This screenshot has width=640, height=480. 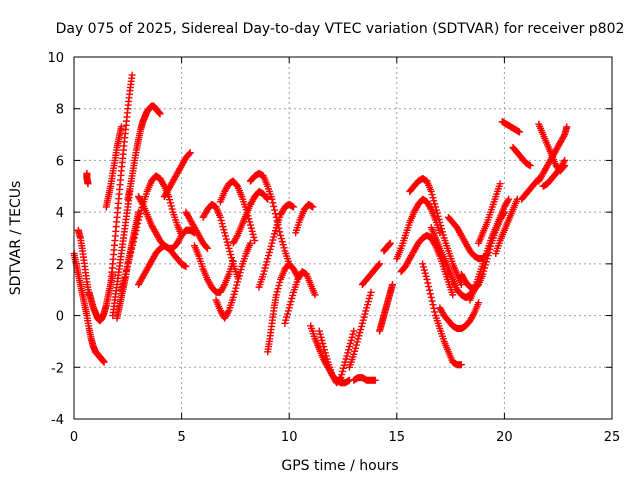 I want to click on x-tick-label: 25, so click(x=612, y=437).